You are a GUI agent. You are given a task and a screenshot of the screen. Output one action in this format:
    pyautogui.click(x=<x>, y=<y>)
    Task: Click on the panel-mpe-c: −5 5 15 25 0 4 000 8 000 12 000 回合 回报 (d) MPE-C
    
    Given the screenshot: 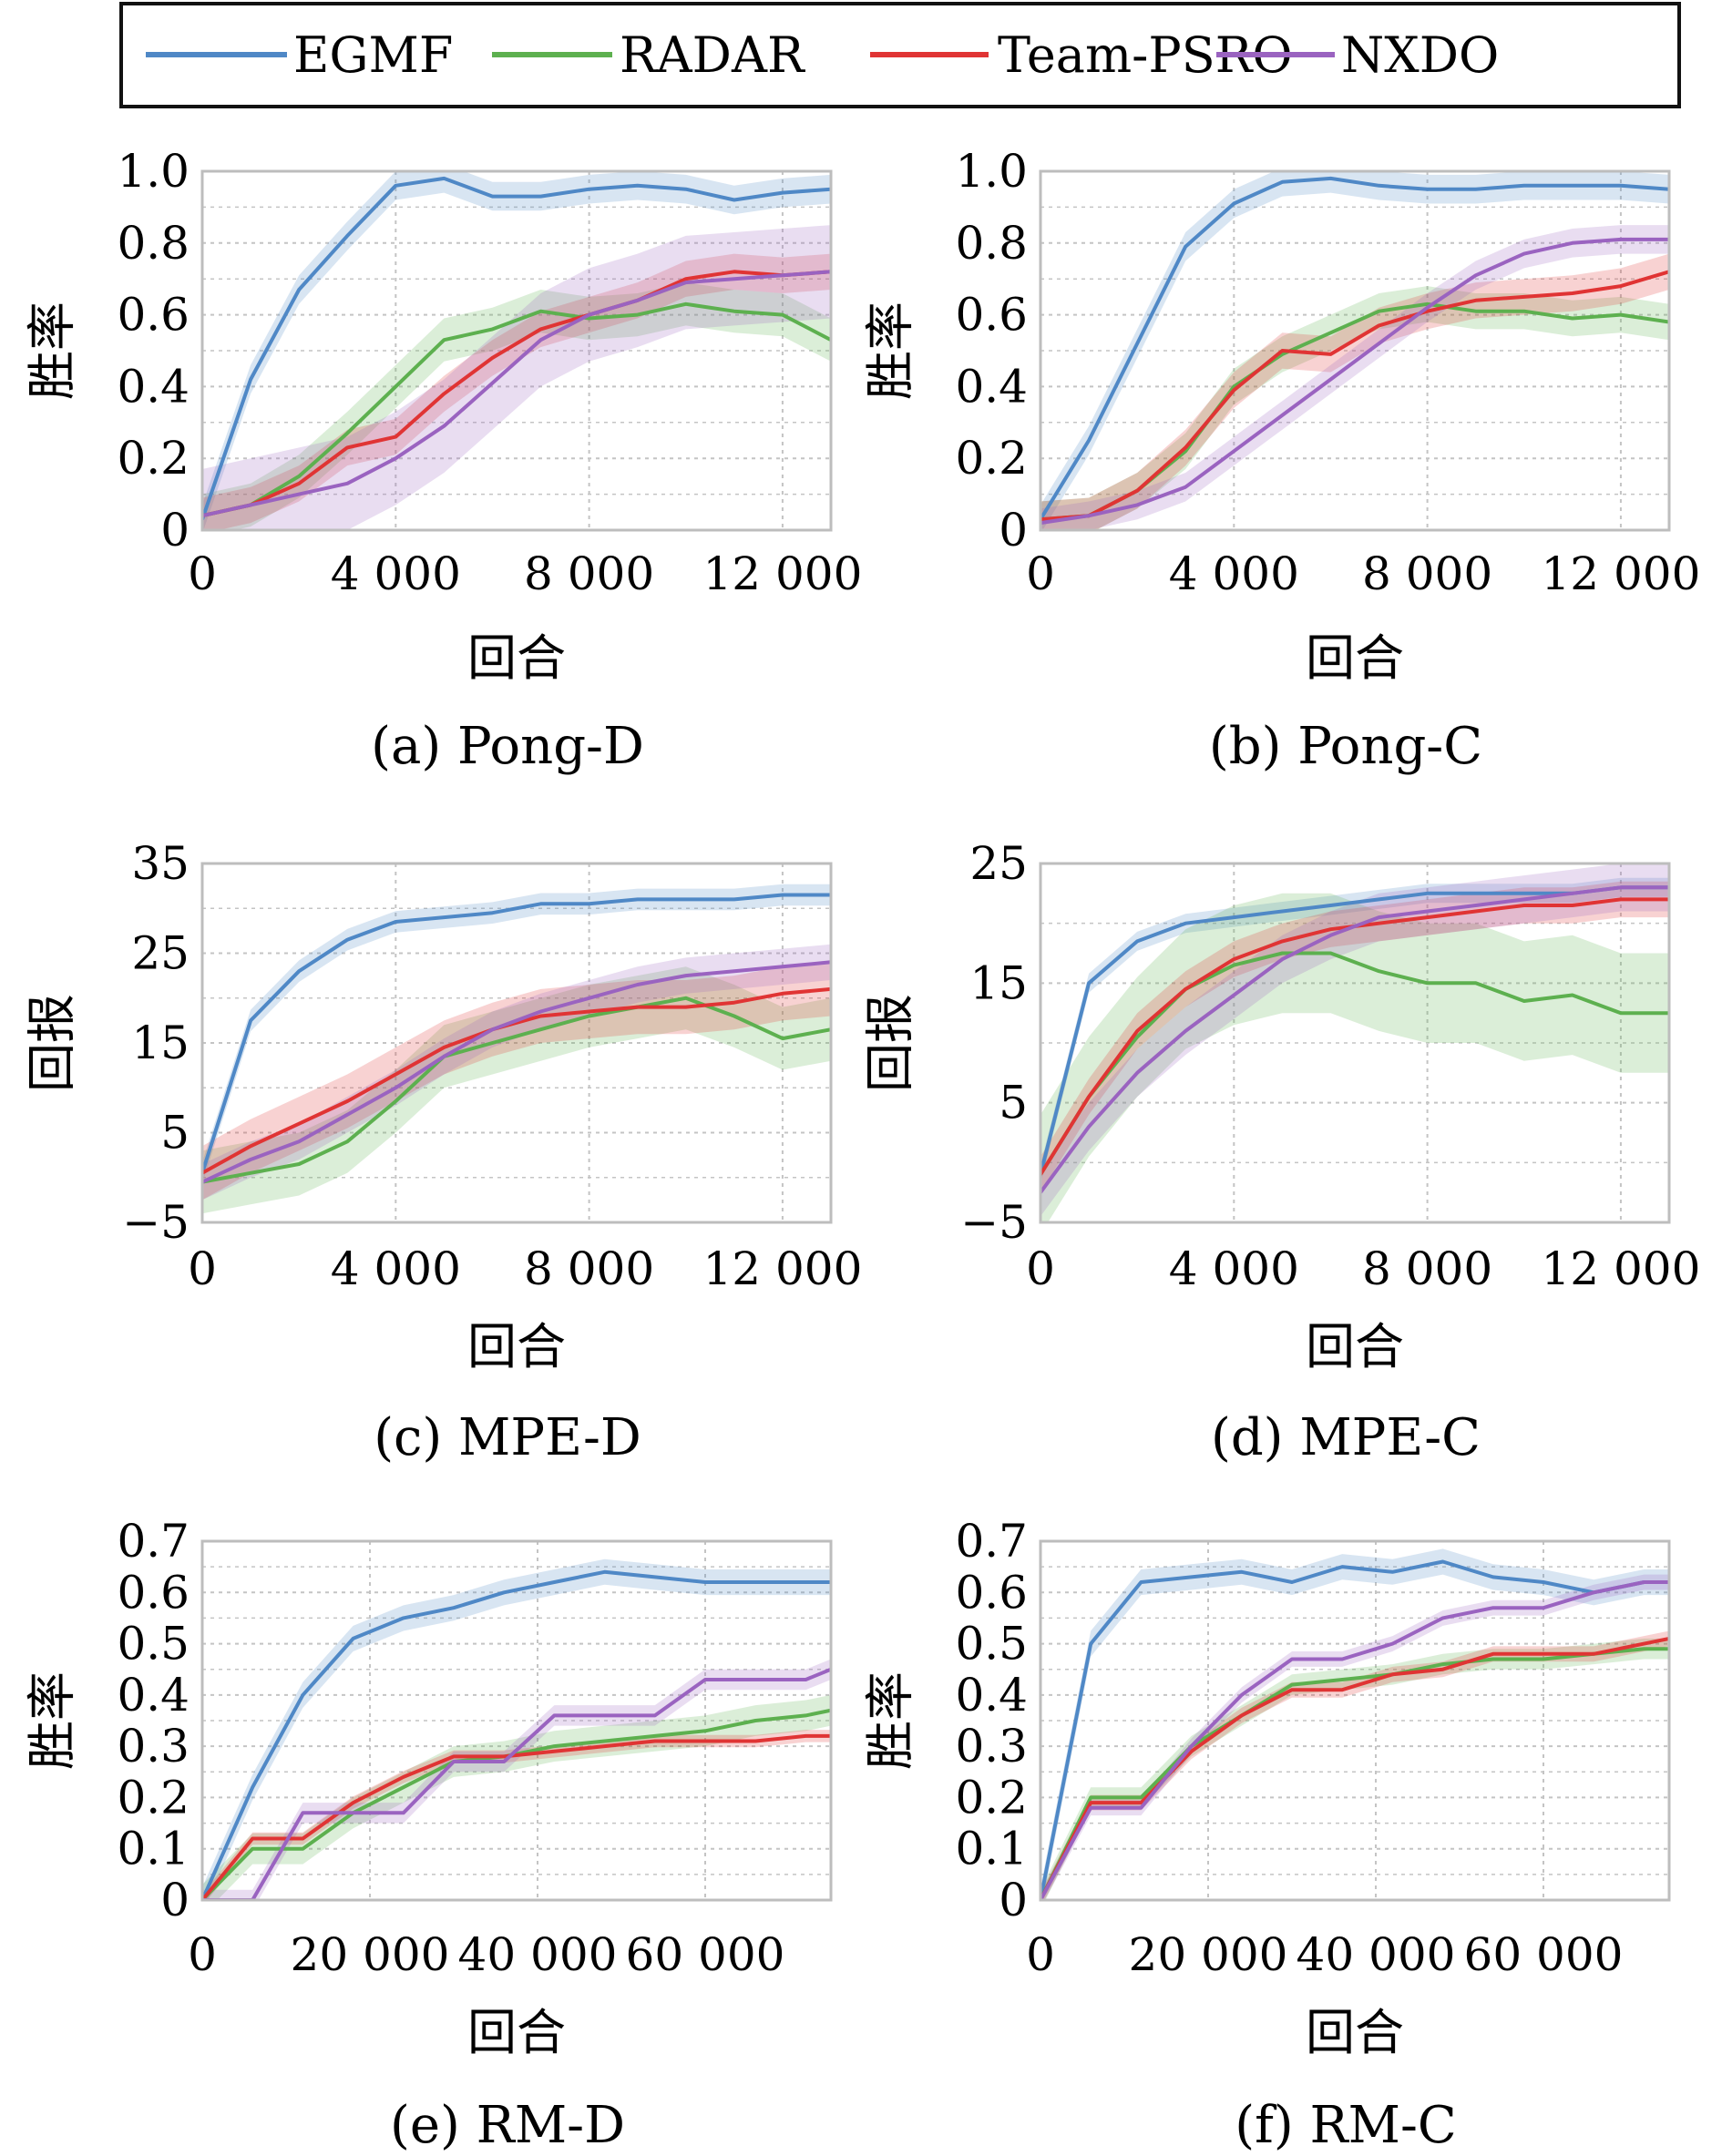 What is the action you would take?
    pyautogui.click(x=1282, y=1152)
    